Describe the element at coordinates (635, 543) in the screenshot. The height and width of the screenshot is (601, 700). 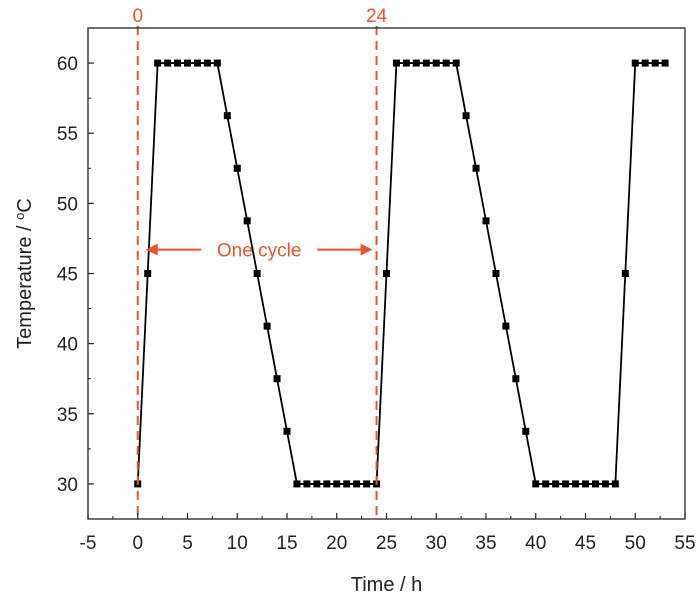
I see `x-tick-label: 50` at that location.